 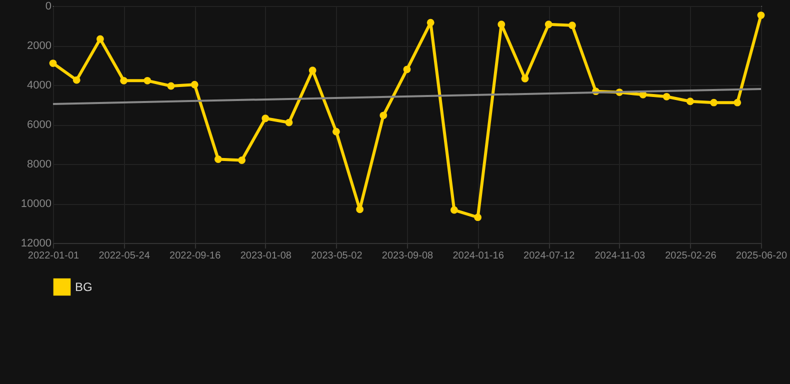 What do you see at coordinates (266, 256) in the screenshot?
I see `x-tick-label: 2023-01-08` at bounding box center [266, 256].